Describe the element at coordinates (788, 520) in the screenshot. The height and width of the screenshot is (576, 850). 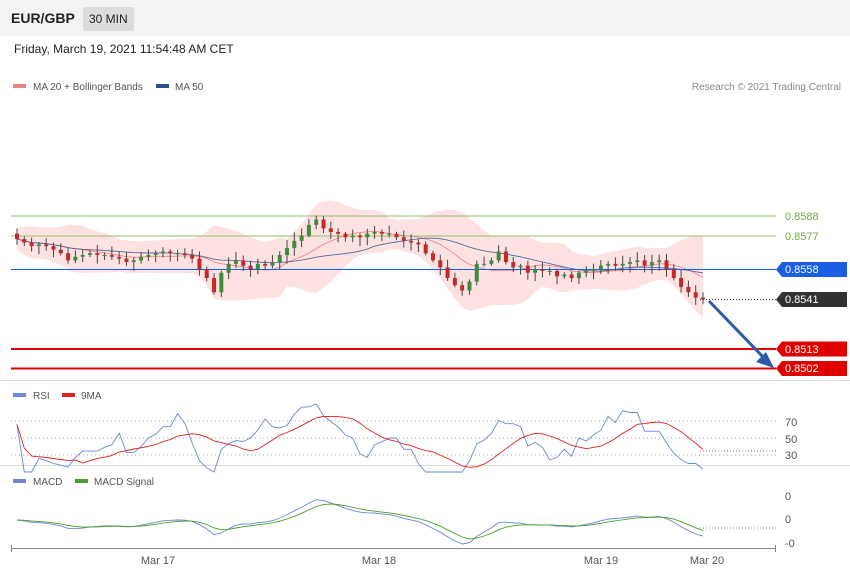
I see `macd-tick-mid: 0` at that location.